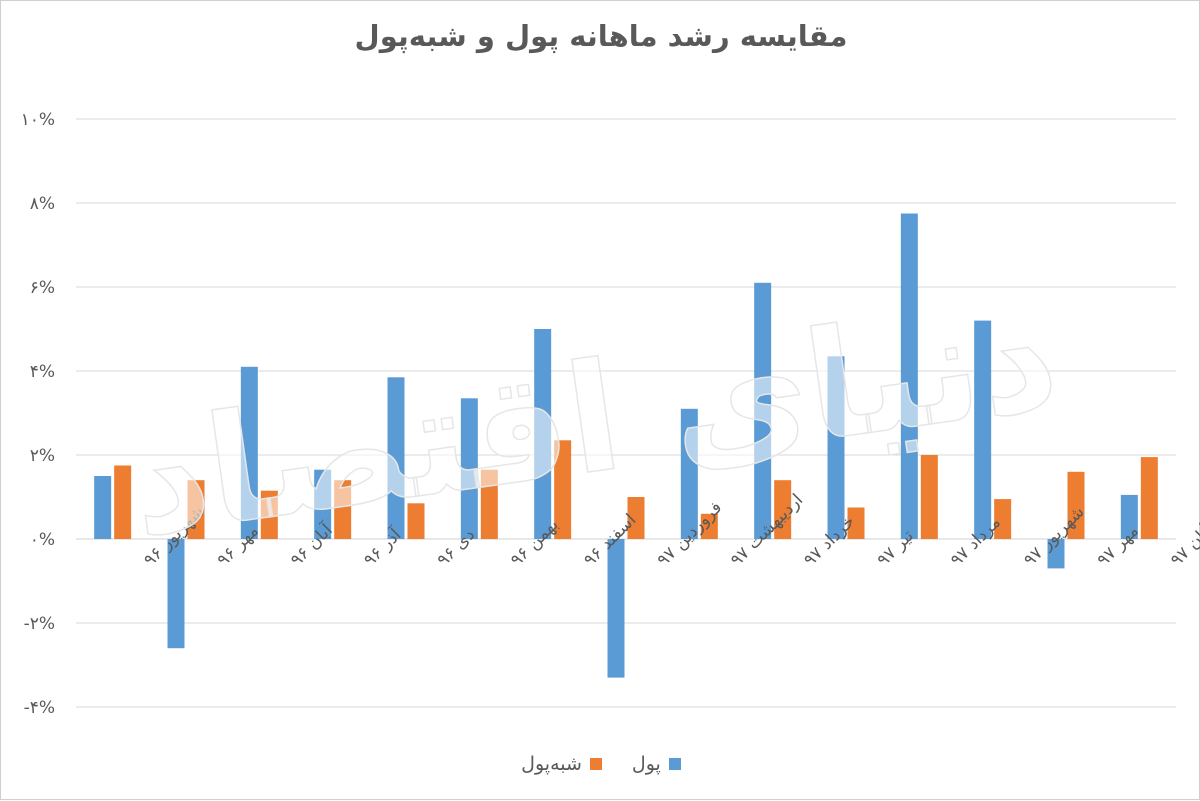 Image resolution: width=1200 pixels, height=801 pixels. Describe the element at coordinates (1182, 544) in the screenshot. I see `x-category-label: آبان ۹۷` at that location.